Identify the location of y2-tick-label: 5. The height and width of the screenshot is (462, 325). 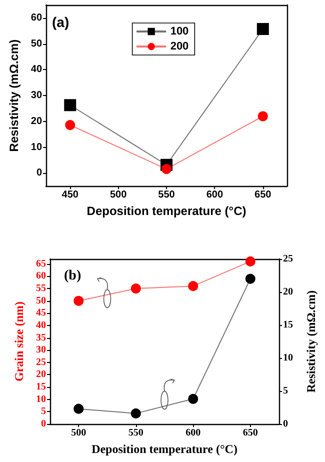
(285, 391).